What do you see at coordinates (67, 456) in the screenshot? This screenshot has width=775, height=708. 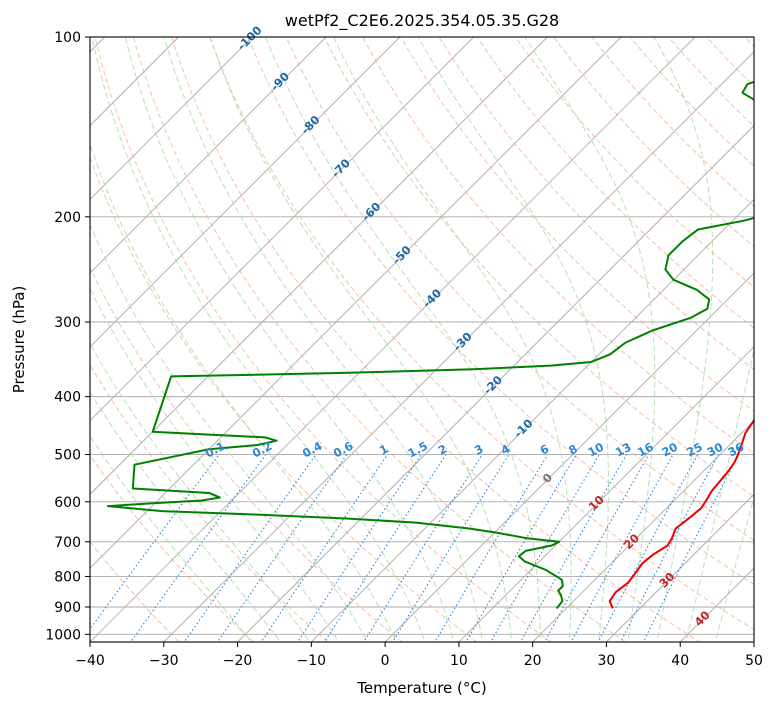 I see `y-tick-label: 500` at bounding box center [67, 456].